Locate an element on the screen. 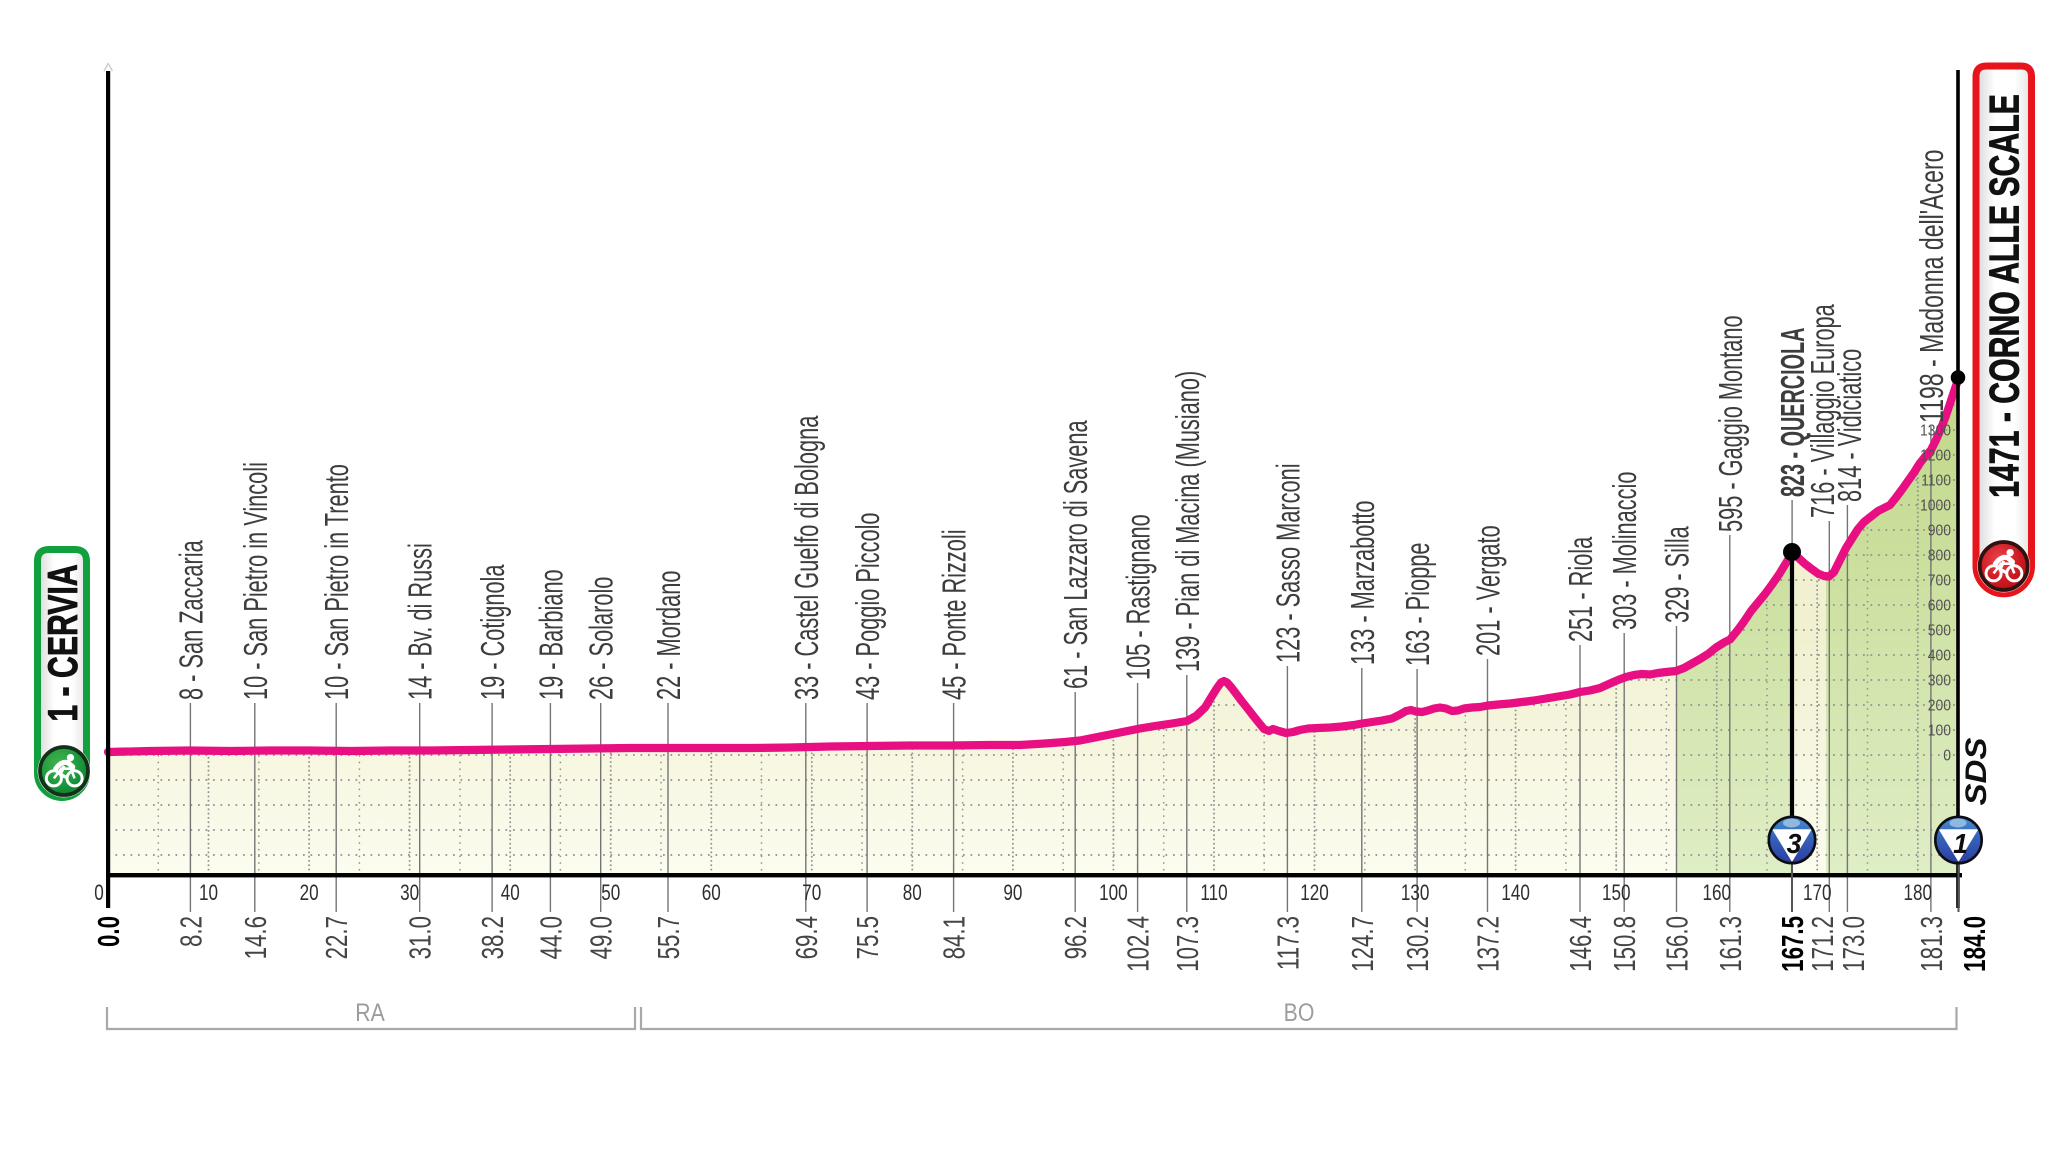  svg-text: SDS is located at coordinates (1976, 771).